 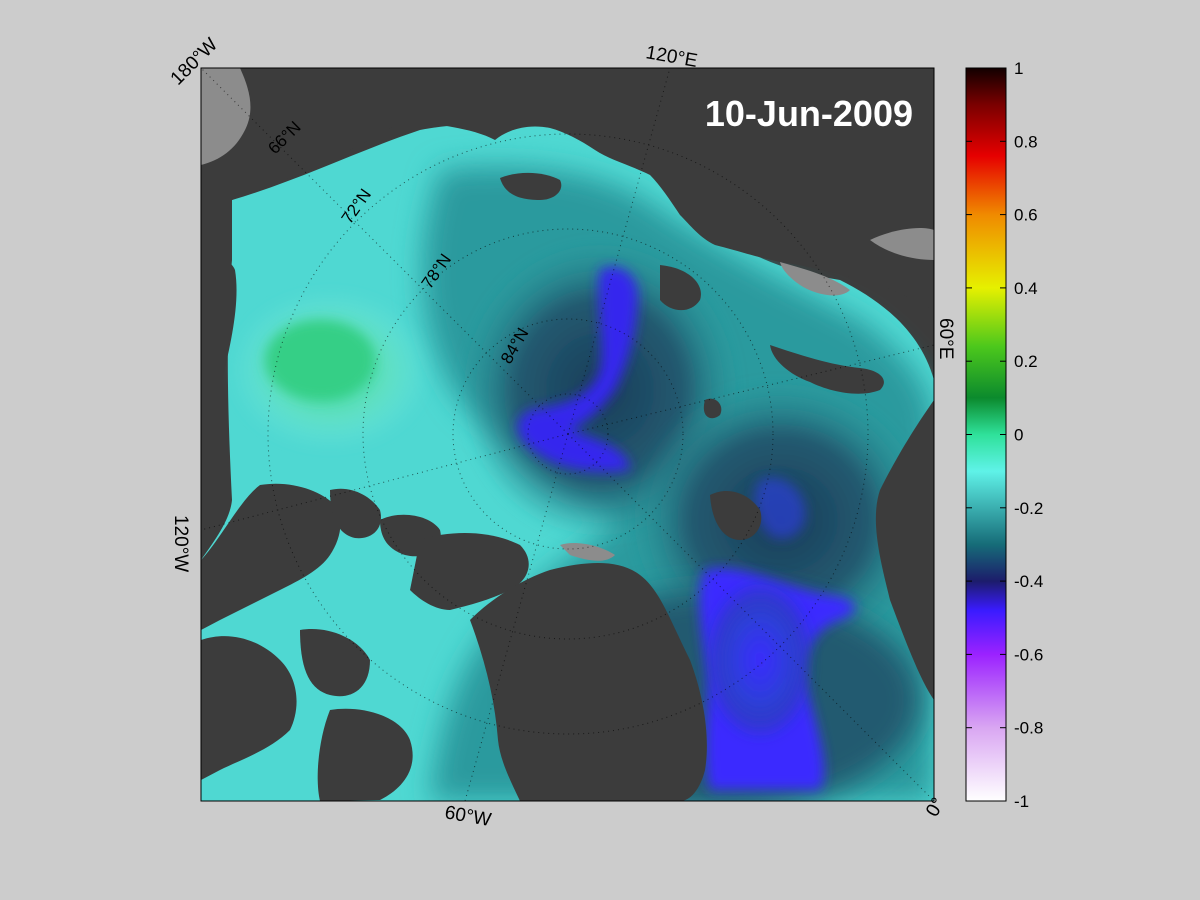 I want to click on colorbar-tick-label: 0.8, so click(x=1026, y=141).